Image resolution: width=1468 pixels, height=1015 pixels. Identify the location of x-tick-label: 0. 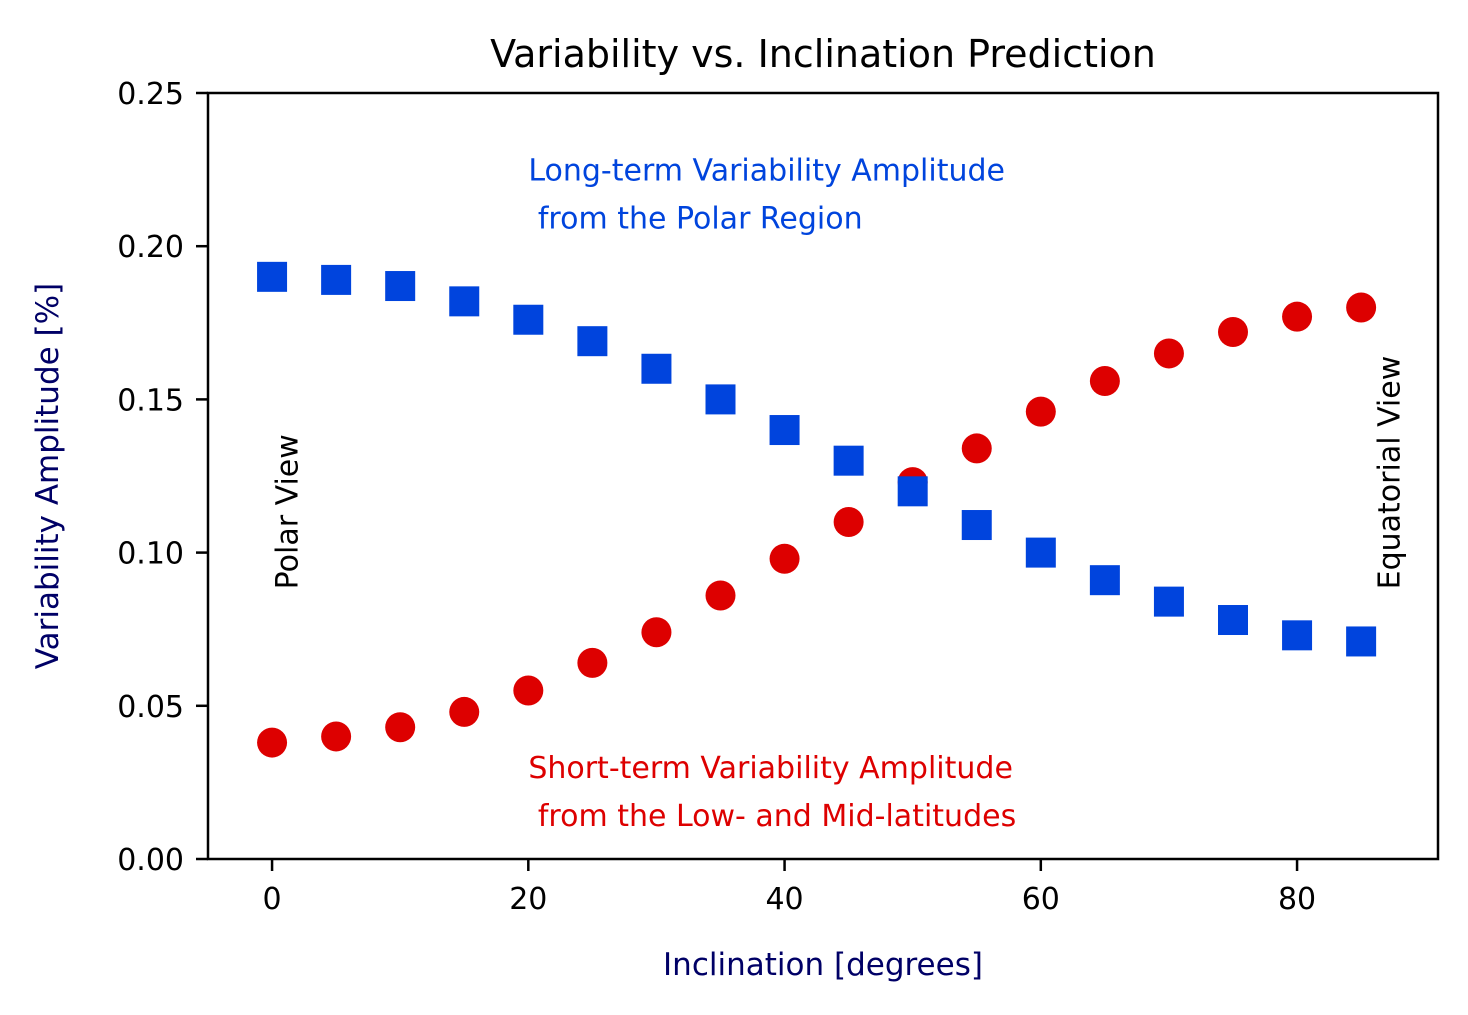
(272, 899).